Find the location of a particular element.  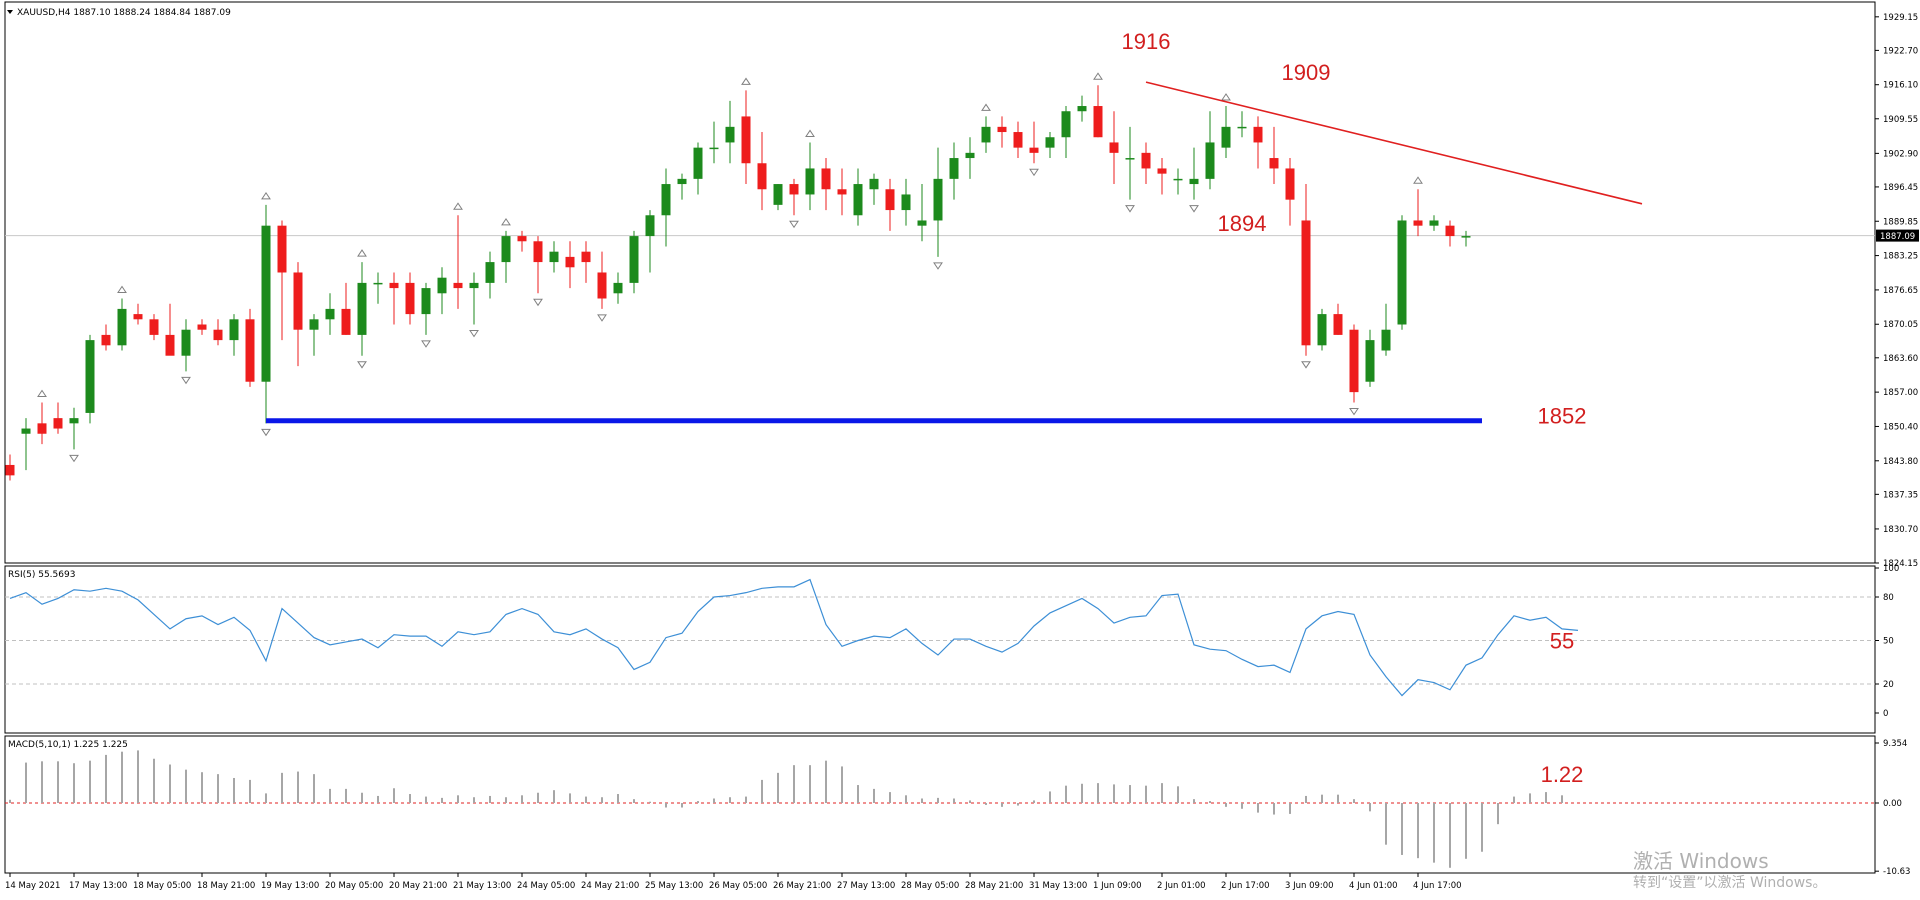

menu-triangle-icon is located at coordinates (10, 12).